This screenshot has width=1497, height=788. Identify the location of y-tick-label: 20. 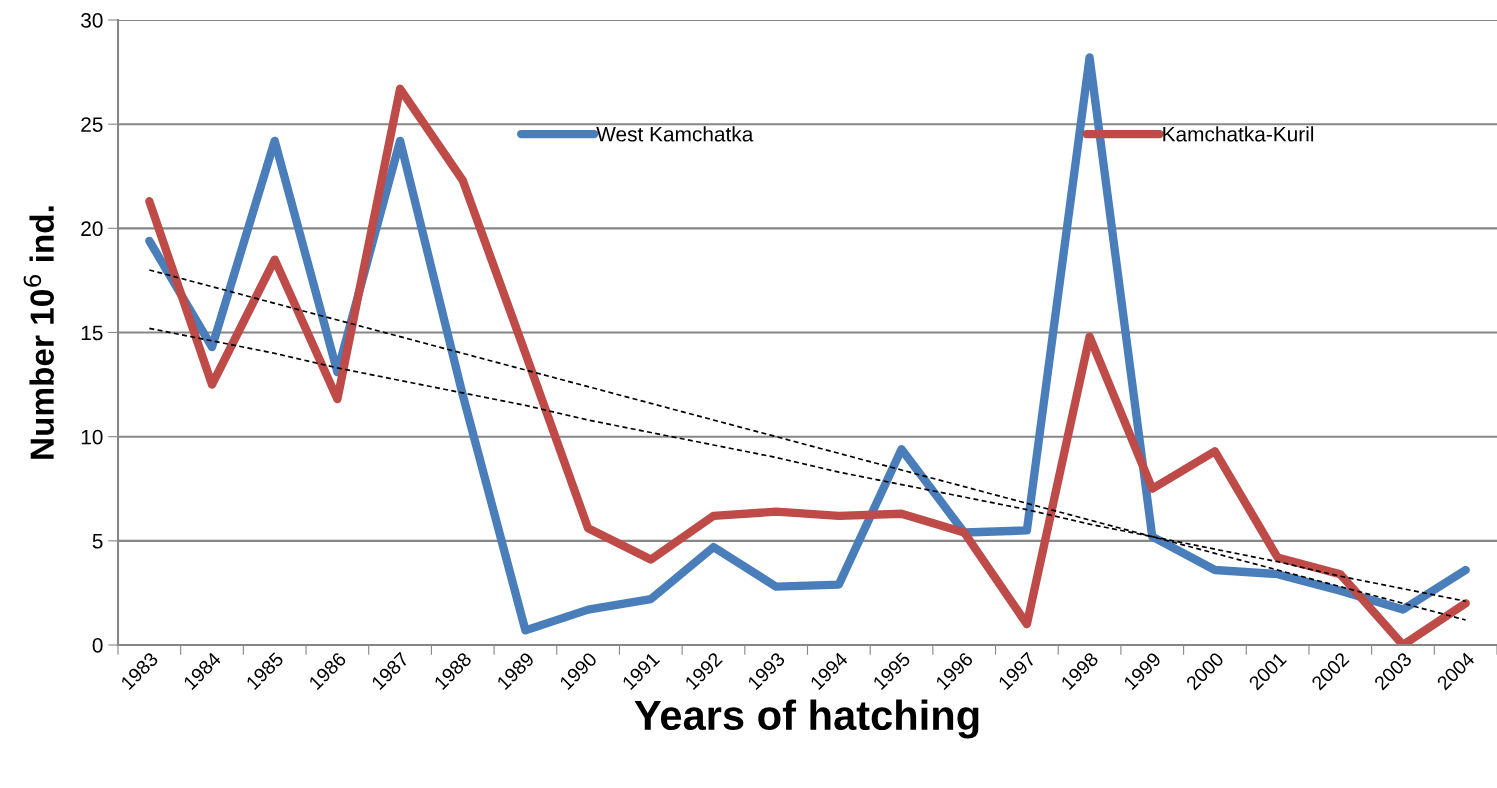
(92, 229).